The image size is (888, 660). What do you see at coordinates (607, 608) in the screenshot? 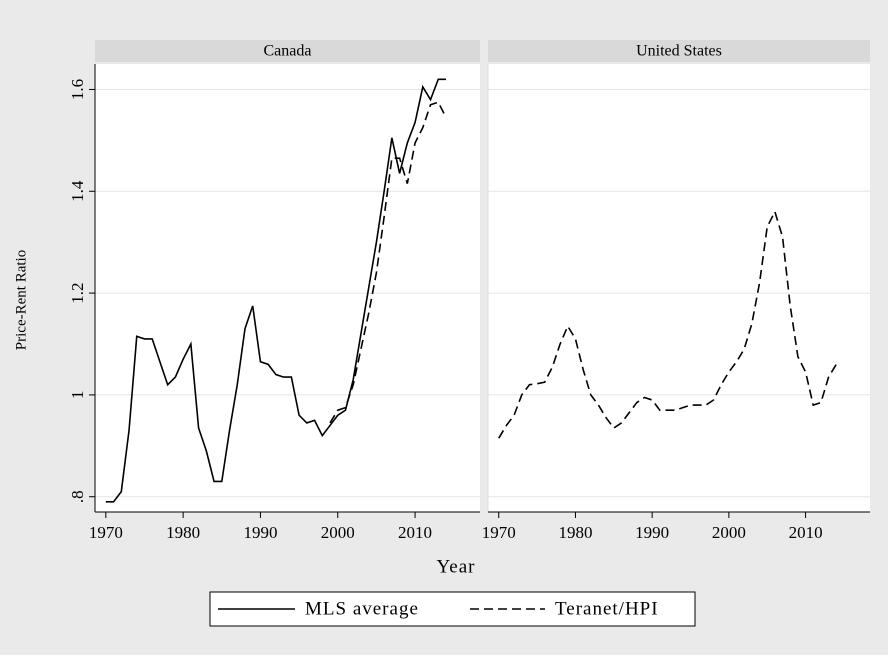
I see `legend-label: Teranet/HPI` at bounding box center [607, 608].